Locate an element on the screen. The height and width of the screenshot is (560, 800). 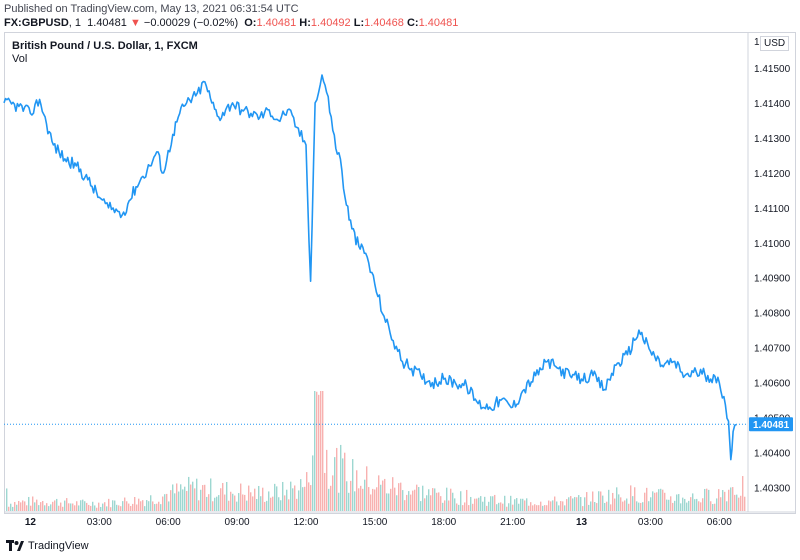
low-value: 1.40468 is located at coordinates (384, 23).